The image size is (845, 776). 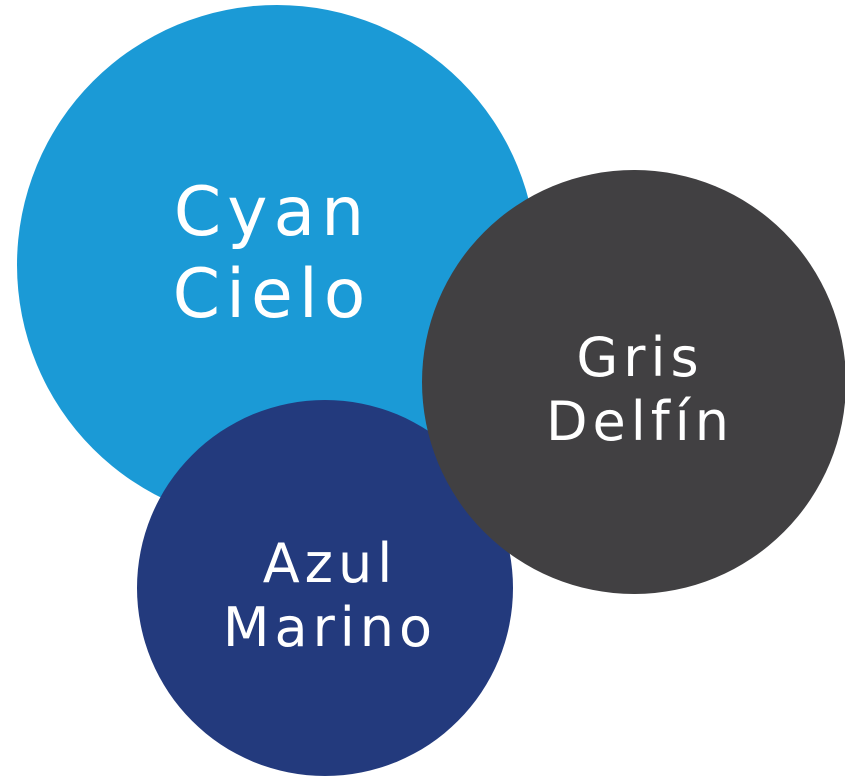 What do you see at coordinates (639, 357) in the screenshot?
I see `circle-label: Gris` at bounding box center [639, 357].